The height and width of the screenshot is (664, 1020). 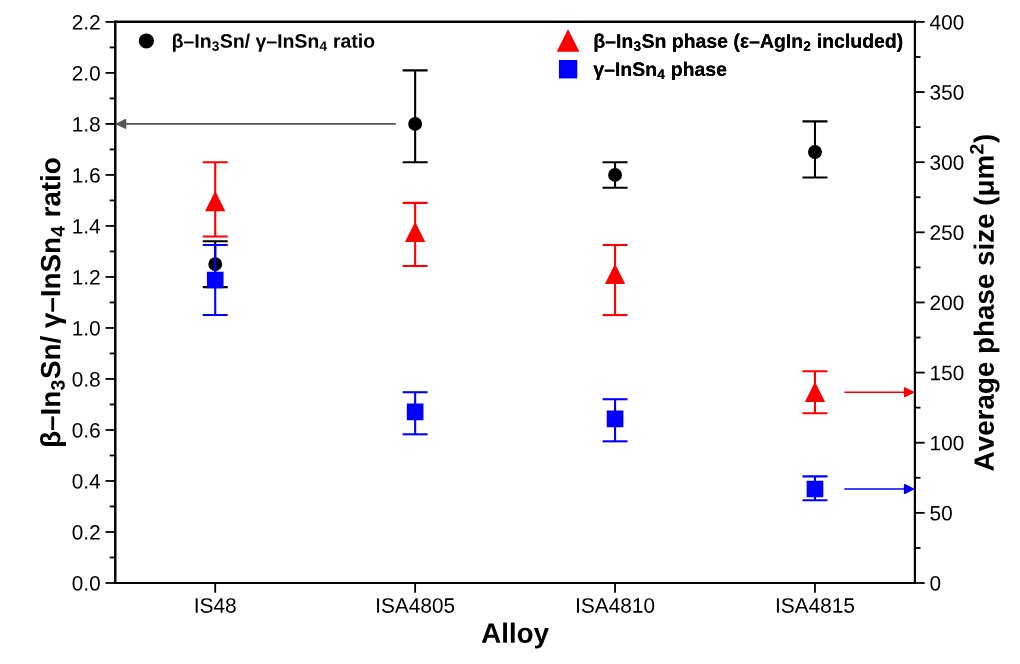 What do you see at coordinates (87, 226) in the screenshot?
I see `y-tick-label: 1.4` at bounding box center [87, 226].